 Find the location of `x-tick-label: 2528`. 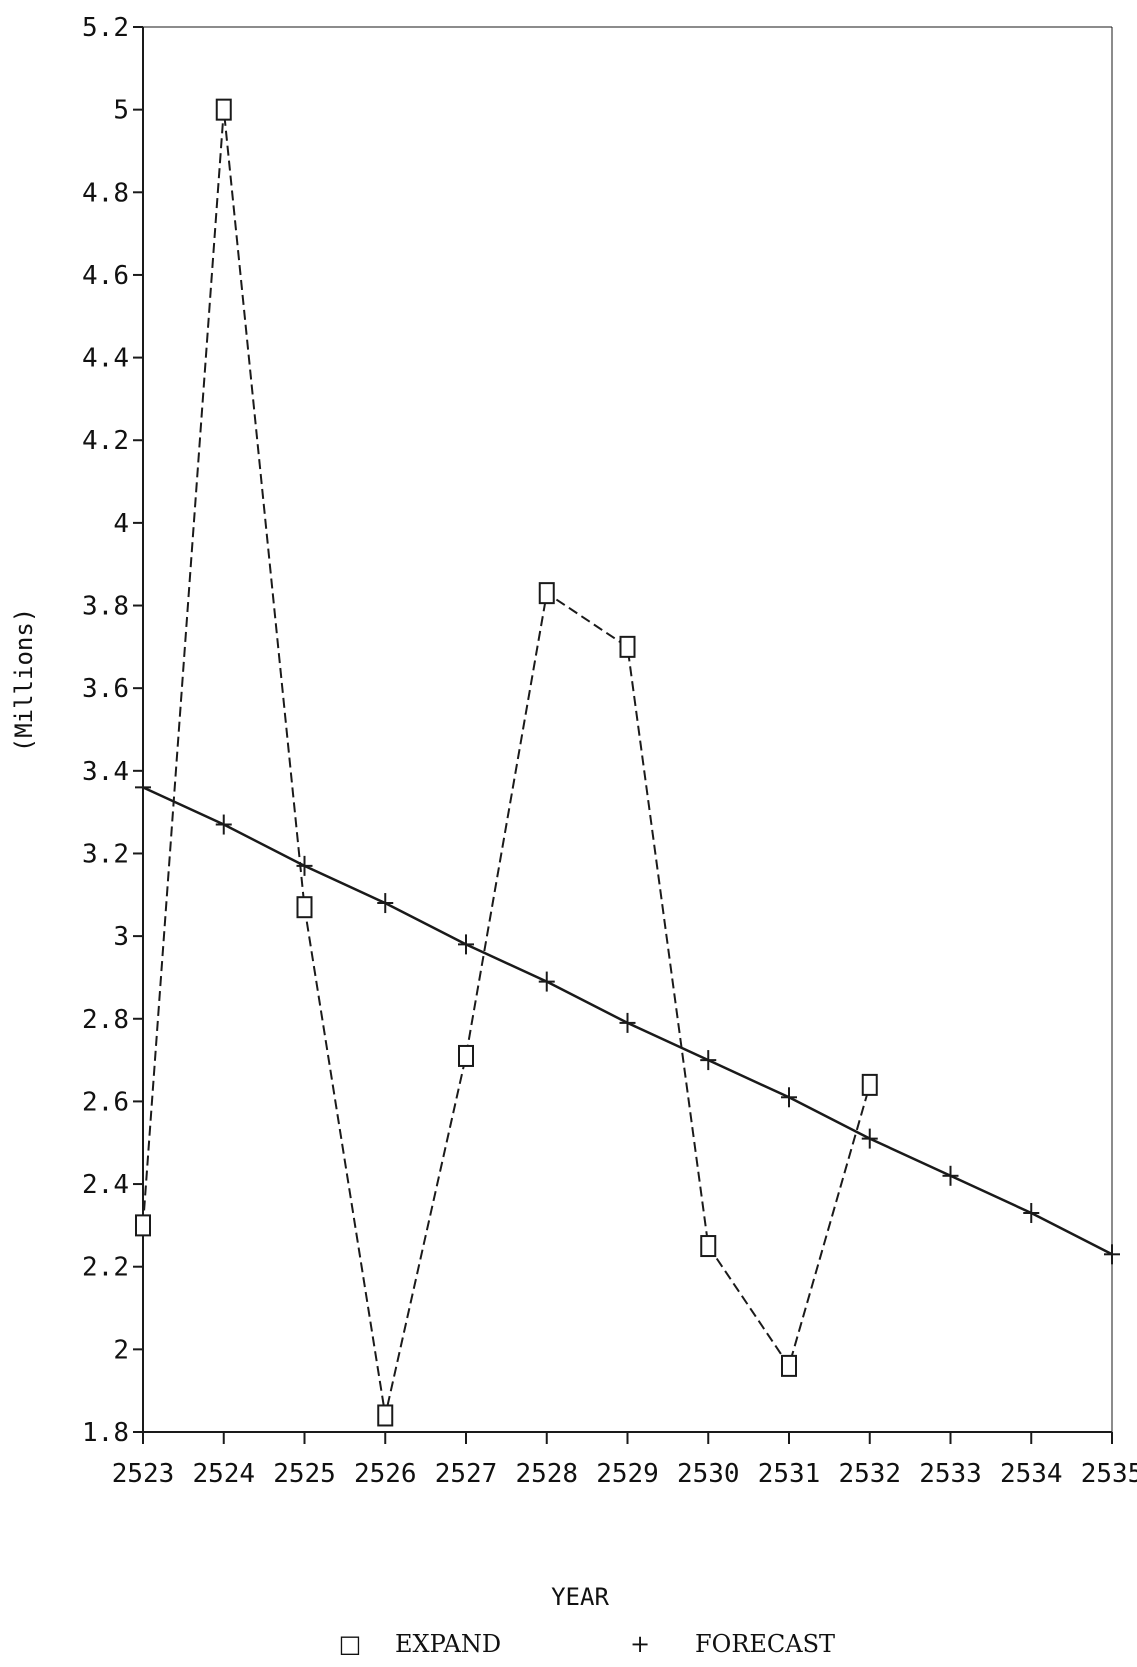

x-tick-label: 2528 is located at coordinates (546, 1474).